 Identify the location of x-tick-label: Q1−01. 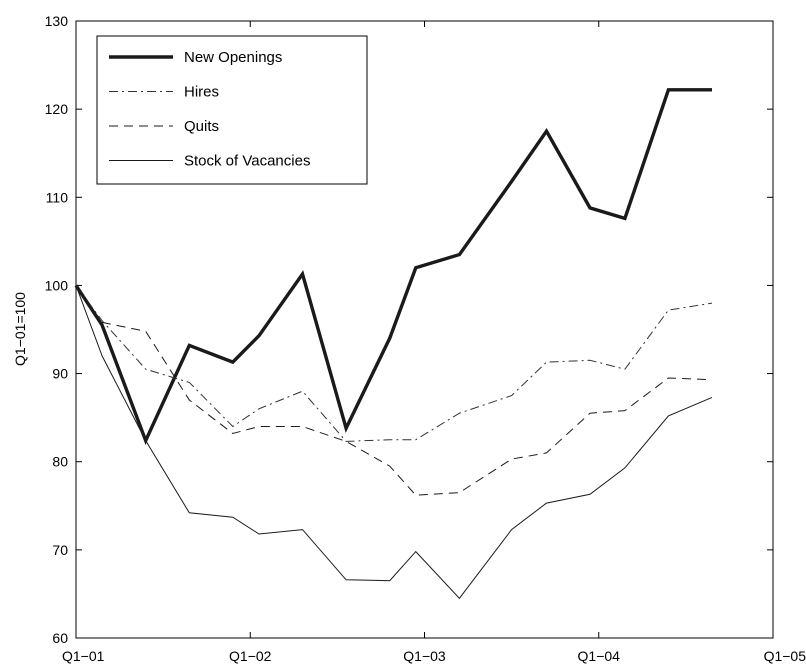
(83, 656).